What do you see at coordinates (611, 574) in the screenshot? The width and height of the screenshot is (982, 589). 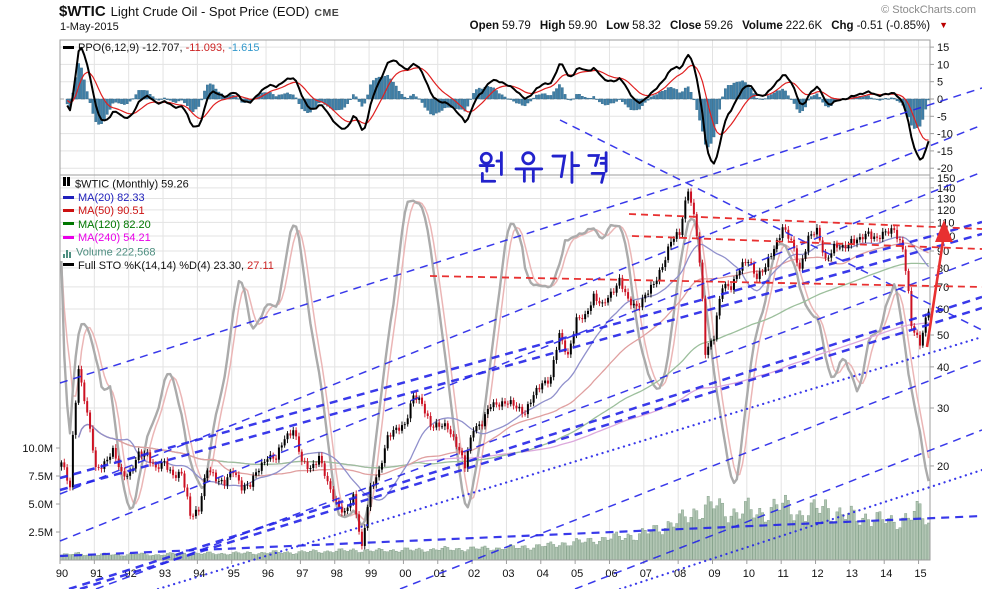 I see `svg-text: 06` at bounding box center [611, 574].